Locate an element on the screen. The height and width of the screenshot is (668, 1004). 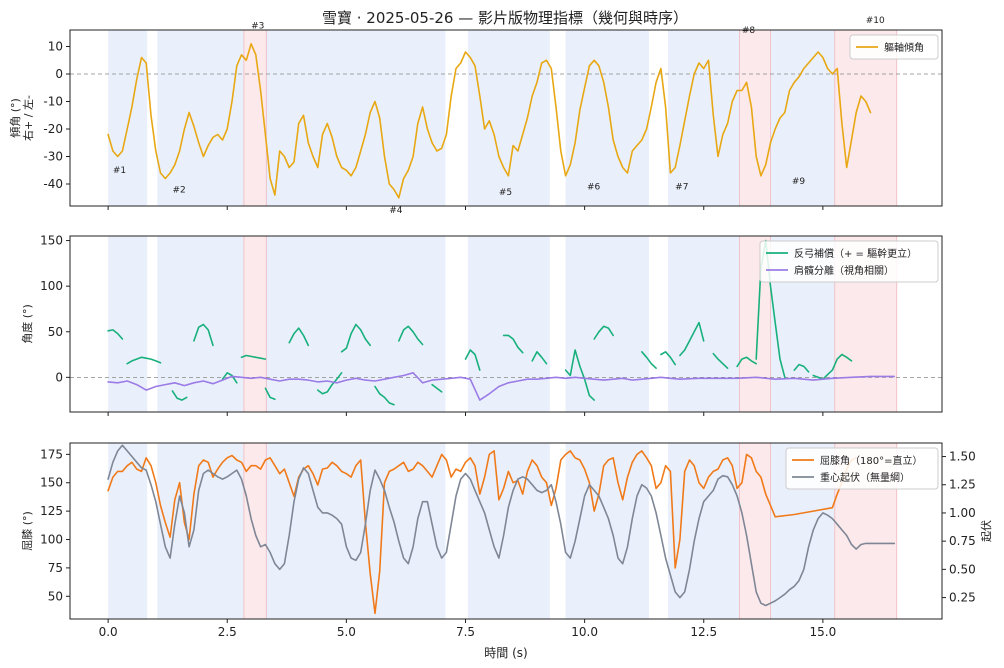
legend: 屈膝角（180°=直立） 重心起伏（無量綱） is located at coordinates (862, 468).